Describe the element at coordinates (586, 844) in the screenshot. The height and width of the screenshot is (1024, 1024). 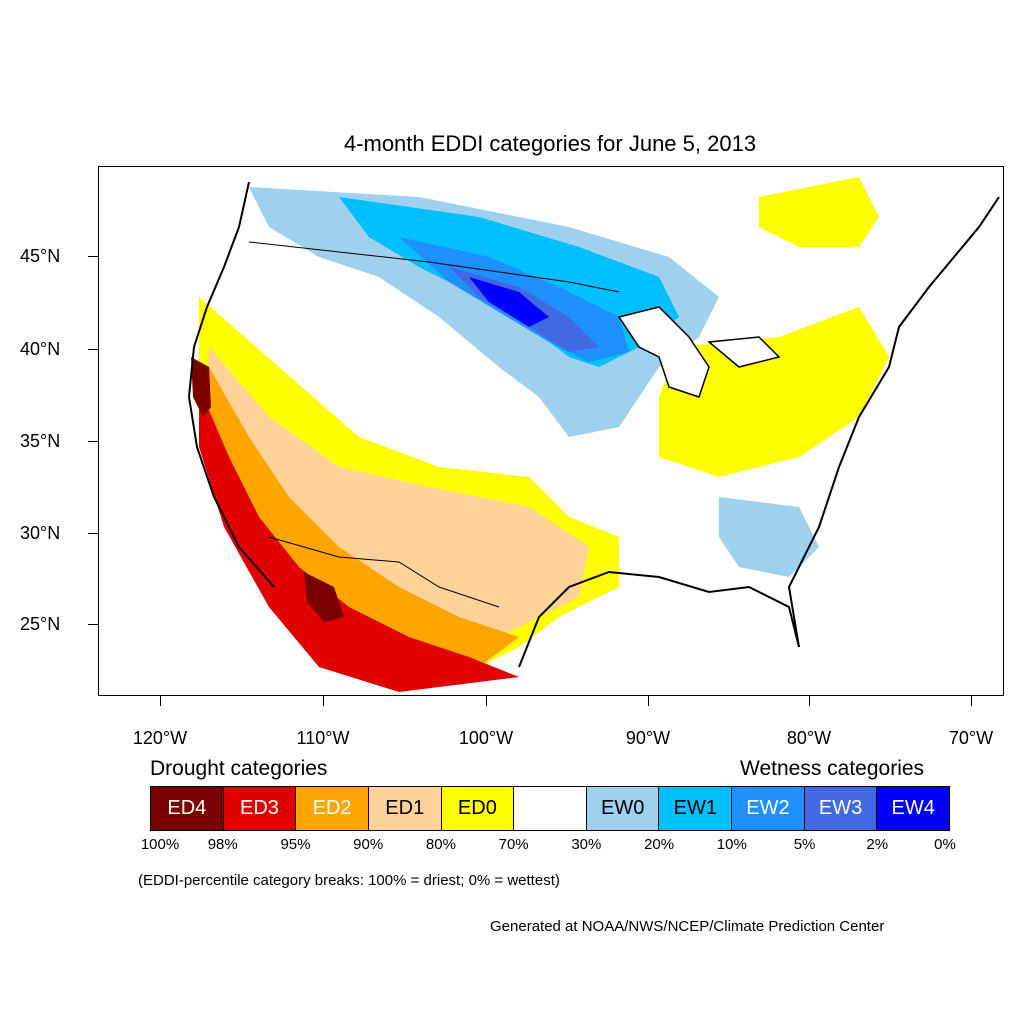
I see `percentile-label: 30%` at that location.